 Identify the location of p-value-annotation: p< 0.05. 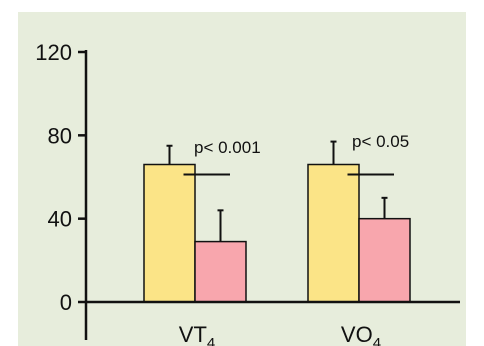
(380, 141).